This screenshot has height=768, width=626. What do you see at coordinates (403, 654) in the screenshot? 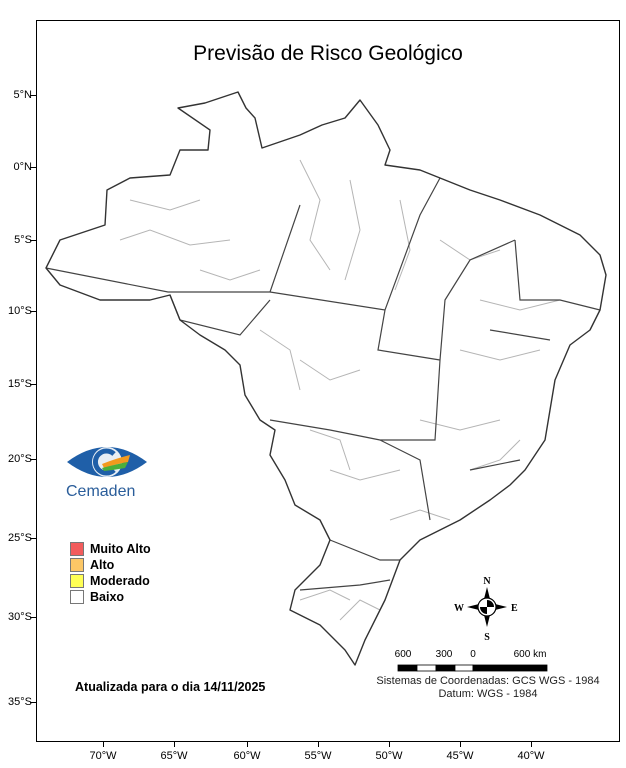
I see `scale-label: 600` at bounding box center [403, 654].